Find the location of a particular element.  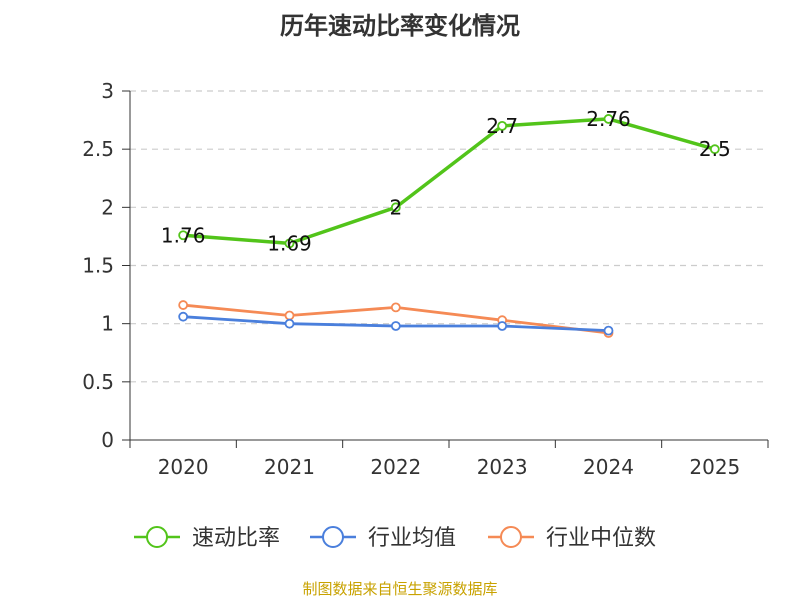

data-label: 2.7 is located at coordinates (502, 126).